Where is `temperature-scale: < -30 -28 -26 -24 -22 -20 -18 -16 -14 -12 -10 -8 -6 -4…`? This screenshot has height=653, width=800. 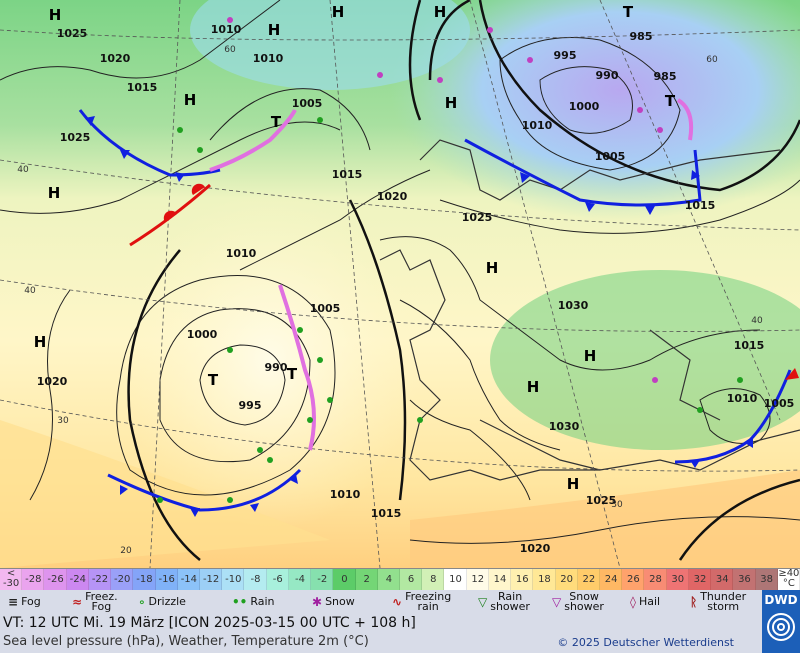
temperature-scale: < -30 -28 -26 -24 -22 -20 -18 -16 -14 -12 -10 -8 -6 -4… is located at coordinates (400, 579).